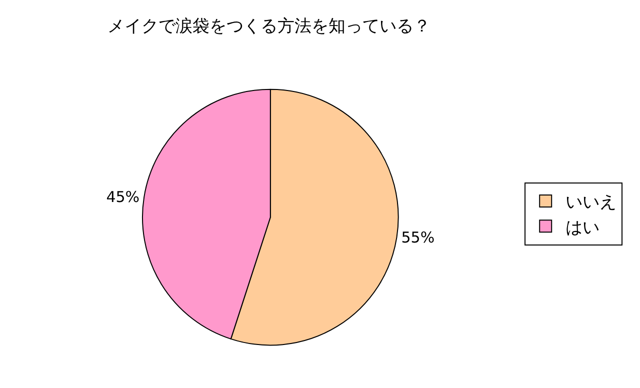 The height and width of the screenshot is (388, 640). Describe the element at coordinates (591, 202) in the screenshot. I see `legend-label: いいえ` at that location.